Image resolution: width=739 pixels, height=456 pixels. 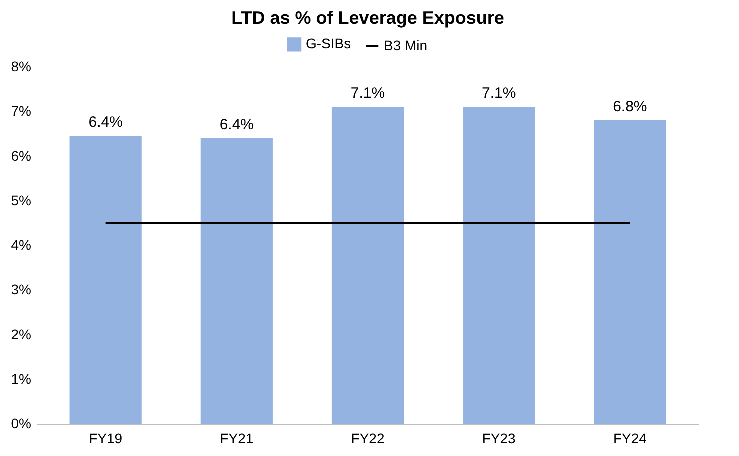 What do you see at coordinates (368, 18) in the screenshot?
I see `chart-title: LTD as % of Leverage Exposure` at bounding box center [368, 18].